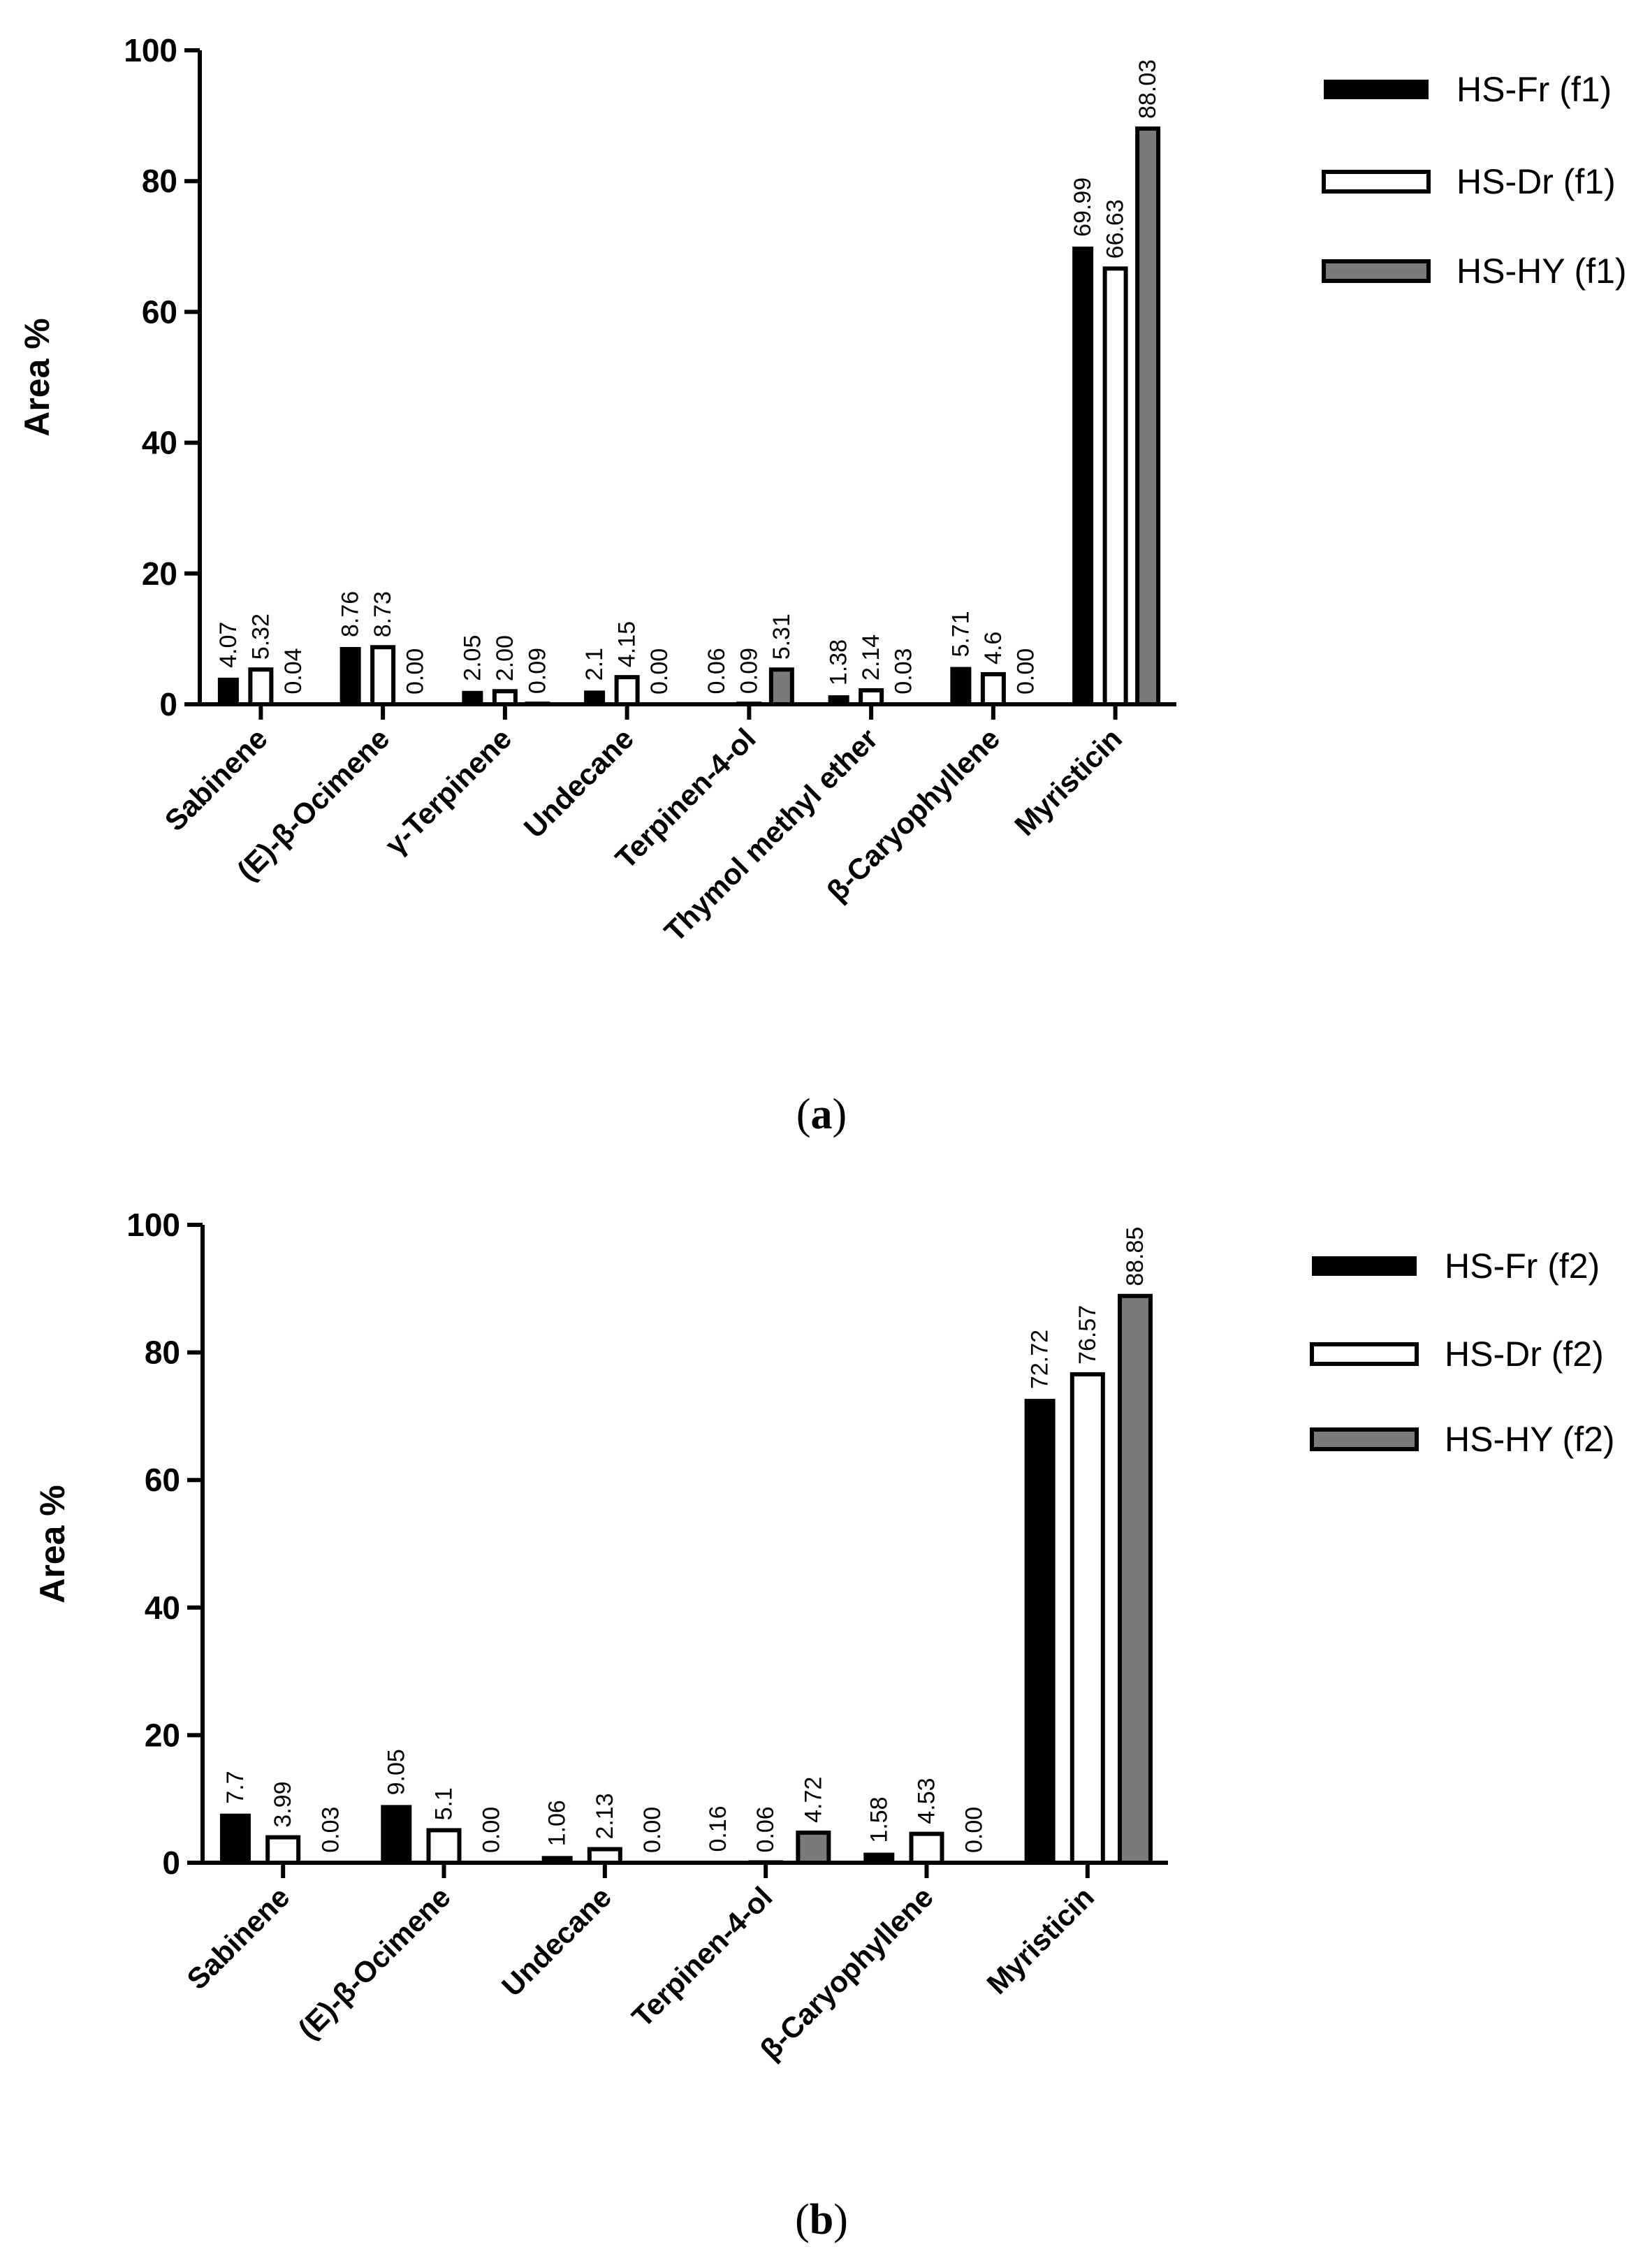 The height and width of the screenshot is (2268, 1643). I want to click on data-label-a: 2.1, so click(594, 664).